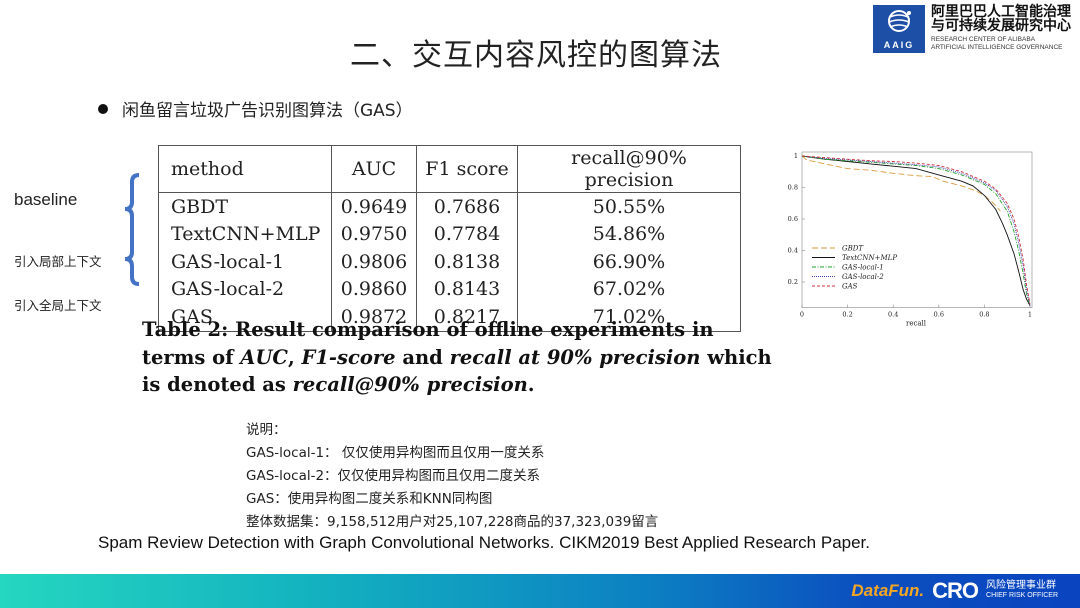  I want to click on svg-text: GBDT, so click(853, 248).